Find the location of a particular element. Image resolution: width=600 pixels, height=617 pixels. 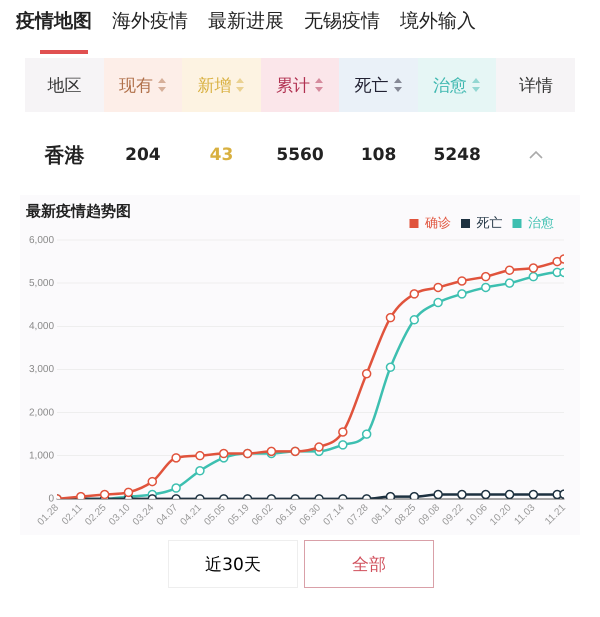

text: 204 is located at coordinates (143, 155).